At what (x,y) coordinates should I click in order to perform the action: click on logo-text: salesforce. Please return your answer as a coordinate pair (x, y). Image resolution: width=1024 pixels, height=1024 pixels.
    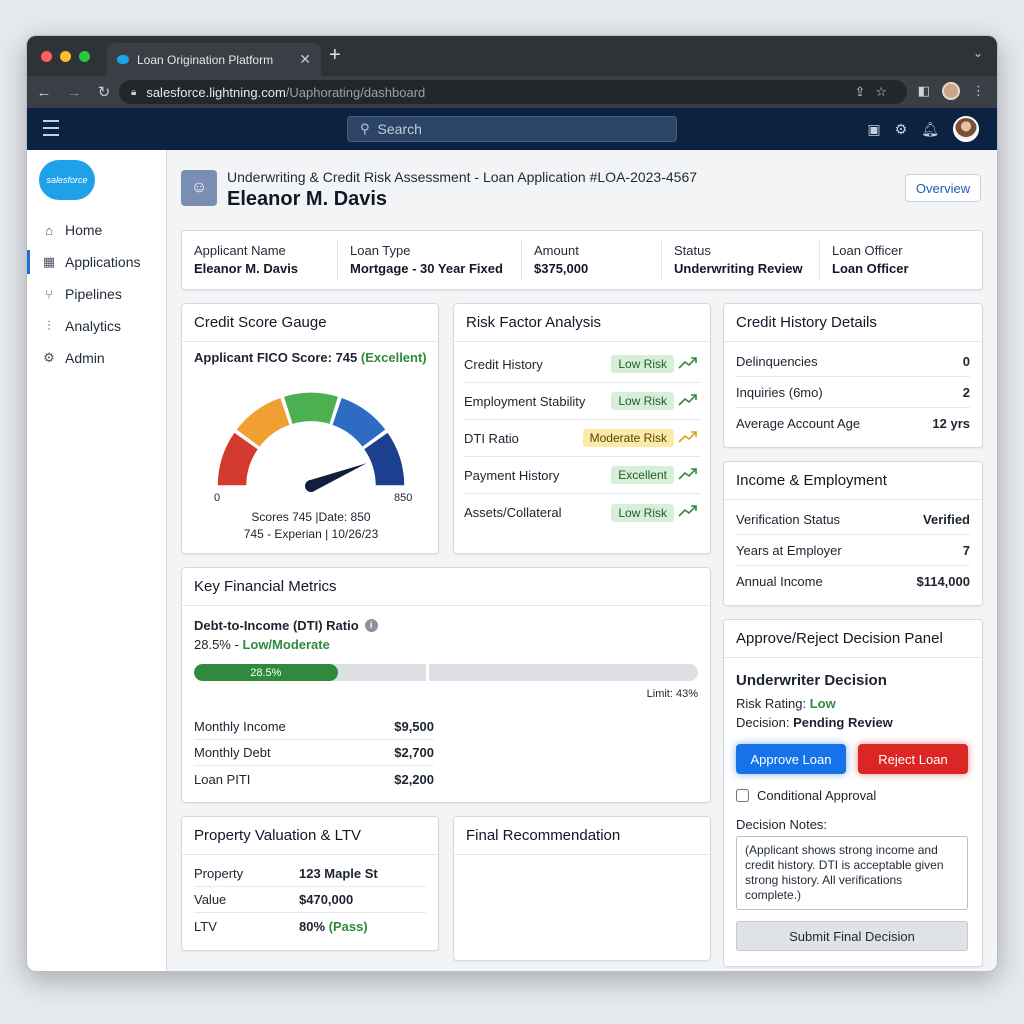
    Looking at the image, I should click on (67, 180).